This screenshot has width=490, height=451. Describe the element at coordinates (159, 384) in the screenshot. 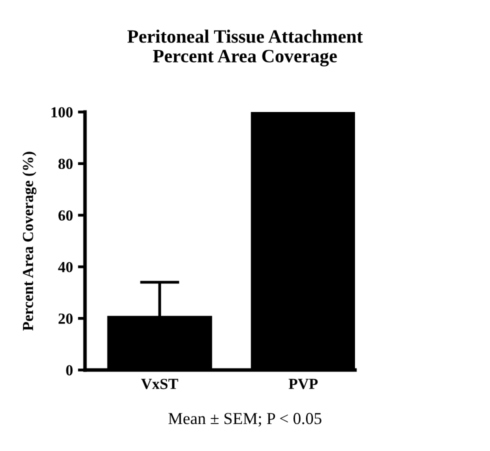

I see `x-tick-label: VxST` at that location.